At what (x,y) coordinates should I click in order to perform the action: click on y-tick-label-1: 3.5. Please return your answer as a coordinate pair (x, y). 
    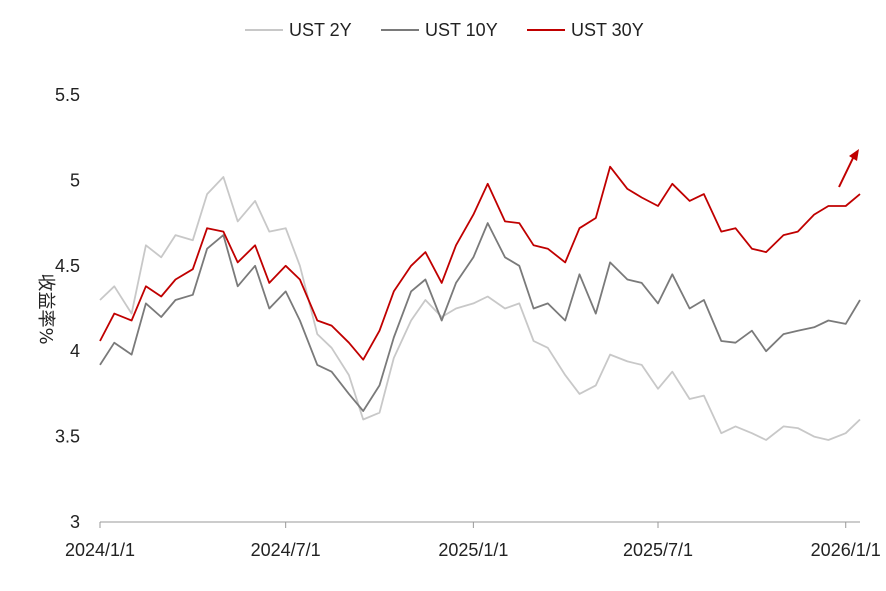
    Looking at the image, I should click on (67, 437).